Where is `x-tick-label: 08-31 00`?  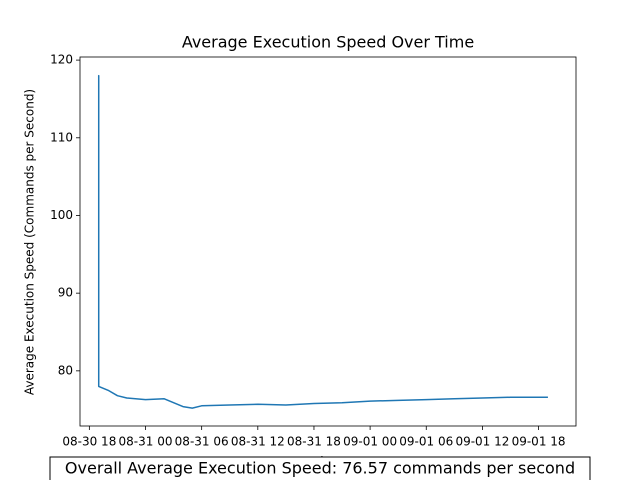 x-tick-label: 08-31 00 is located at coordinates (146, 442).